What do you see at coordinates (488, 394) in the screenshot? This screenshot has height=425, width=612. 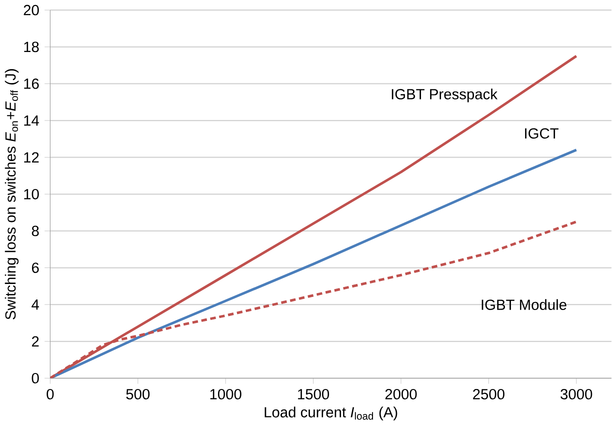 I see `x-tick-label: 2500` at bounding box center [488, 394].